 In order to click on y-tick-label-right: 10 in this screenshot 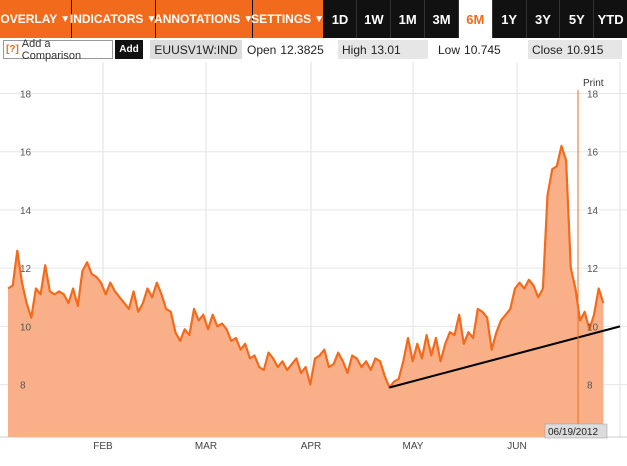, I will do `click(593, 327)`.